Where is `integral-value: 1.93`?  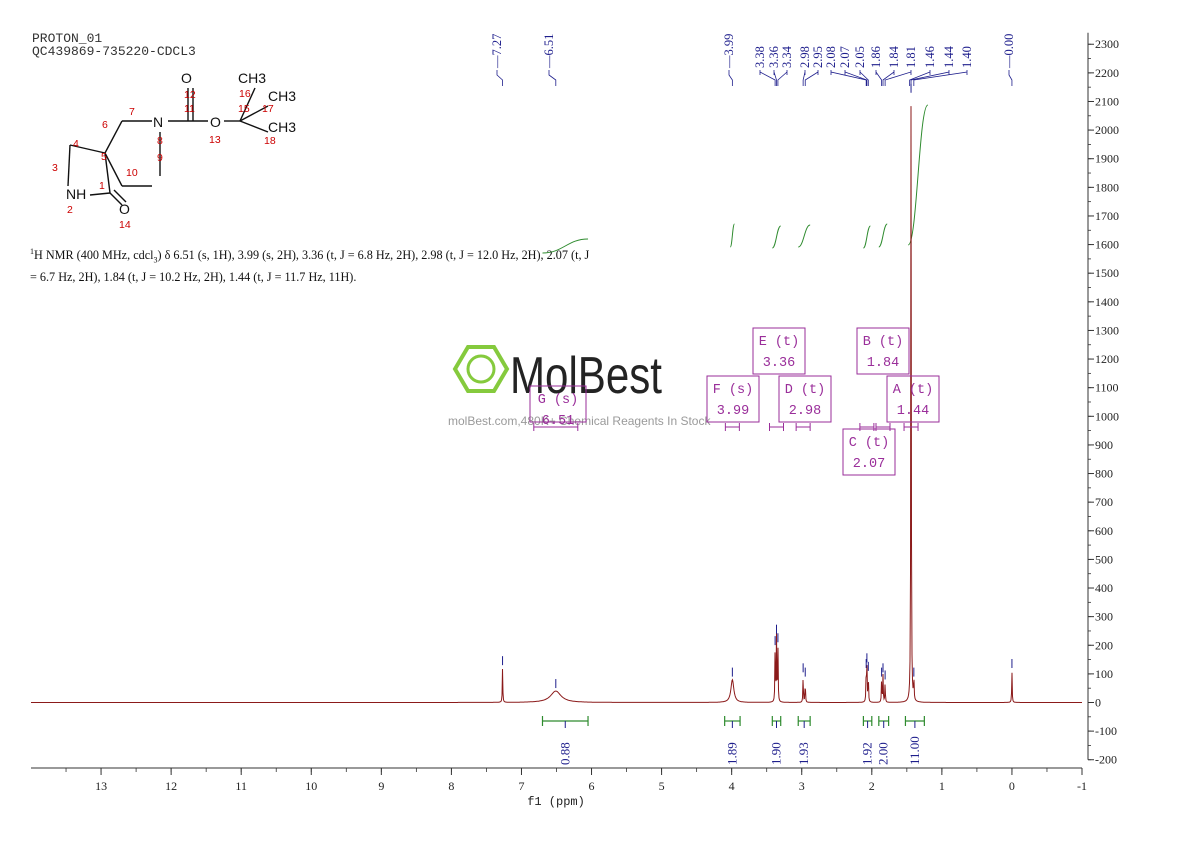 integral-value: 1.93 is located at coordinates (803, 753).